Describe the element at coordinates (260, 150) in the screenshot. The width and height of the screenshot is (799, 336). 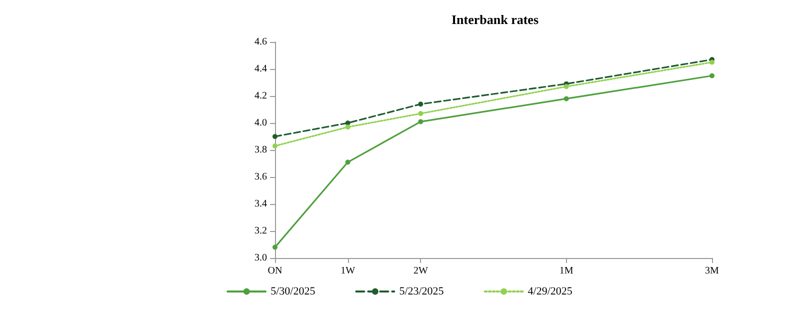
I see `y-tick-label: 3.8` at that location.